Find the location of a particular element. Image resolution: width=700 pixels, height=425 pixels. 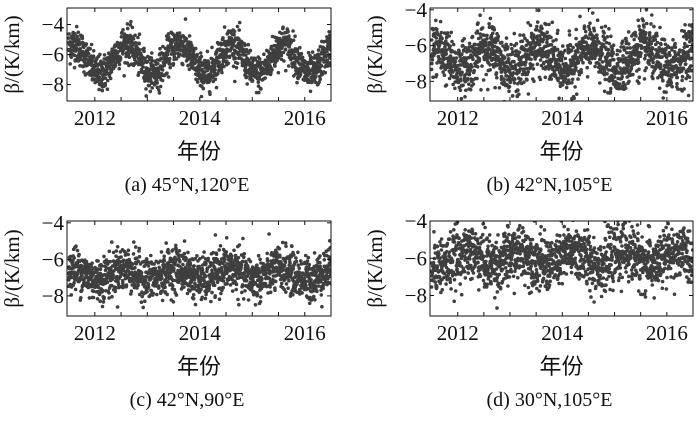

y-axis-label: β/(K/km) is located at coordinates (12, 54).